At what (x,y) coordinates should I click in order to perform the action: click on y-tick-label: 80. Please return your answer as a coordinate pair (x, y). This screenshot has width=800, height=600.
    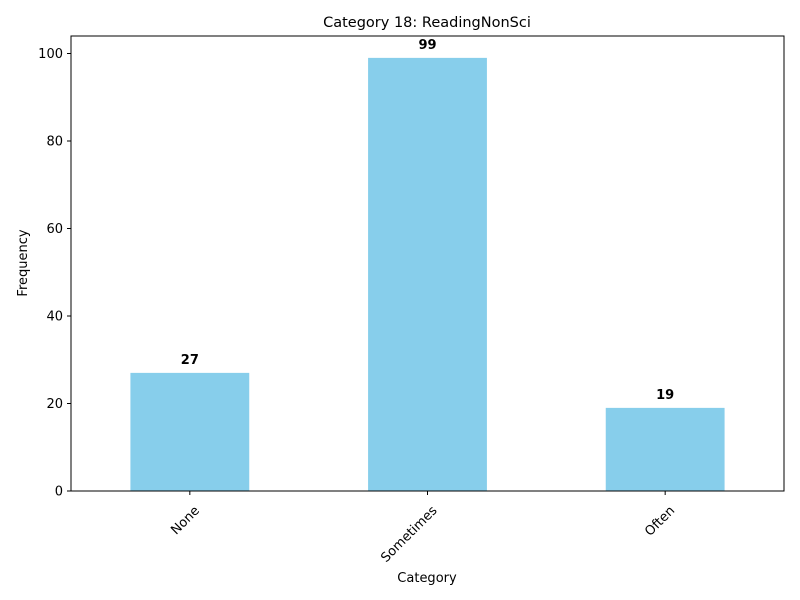
    Looking at the image, I should click on (54, 142).